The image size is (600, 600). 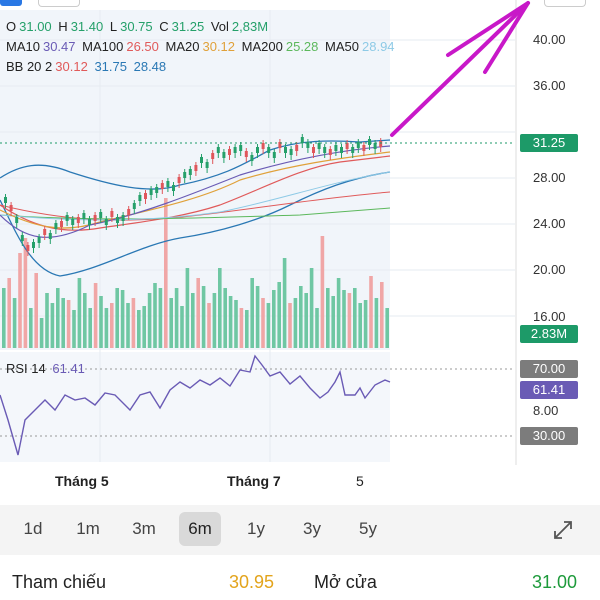 I want to click on range-tab-3m: 3m, so click(x=144, y=528).